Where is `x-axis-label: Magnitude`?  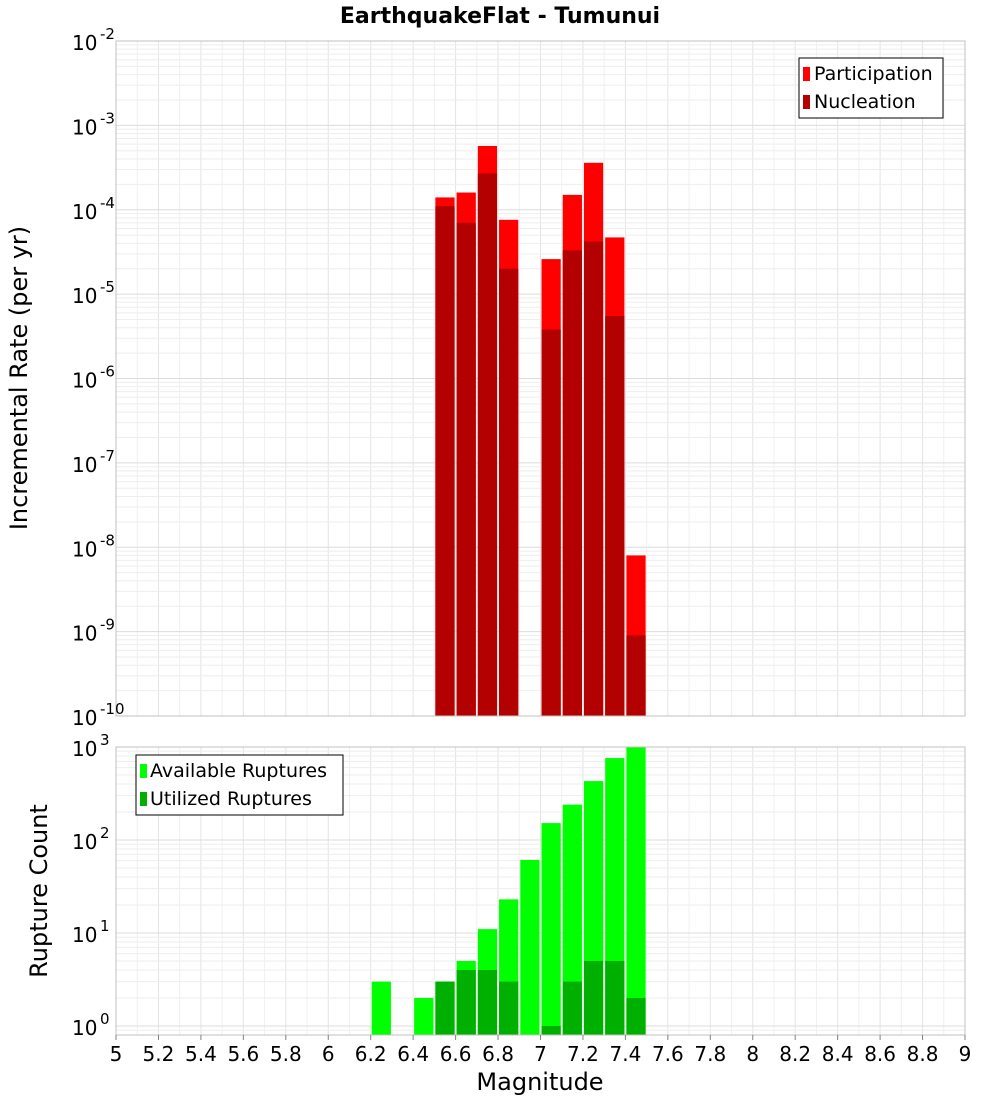 x-axis-label: Magnitude is located at coordinates (539, 1082).